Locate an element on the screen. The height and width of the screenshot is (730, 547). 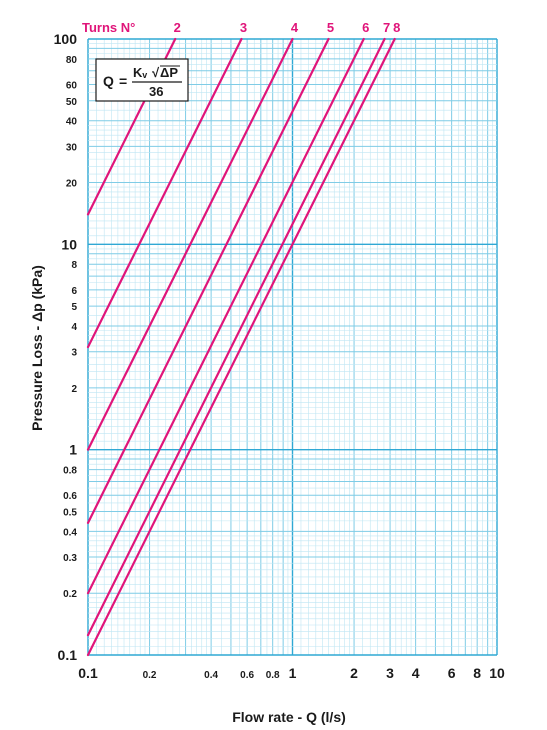
turn-label-6: 6 is located at coordinates (365, 27).